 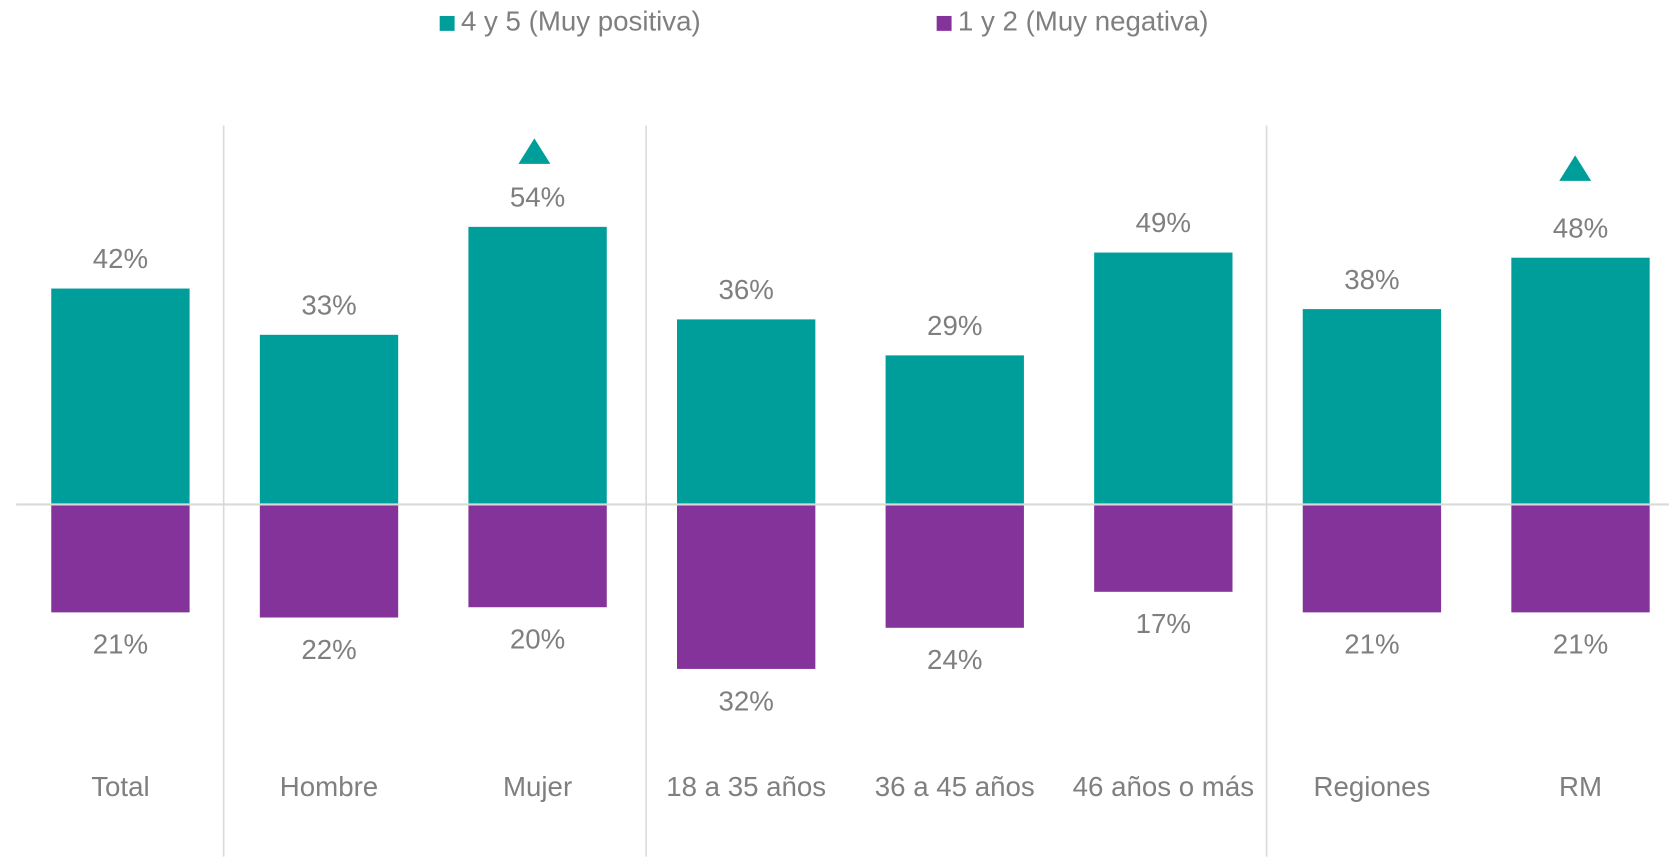 I want to click on data-label: 17%, so click(x=1163, y=623).